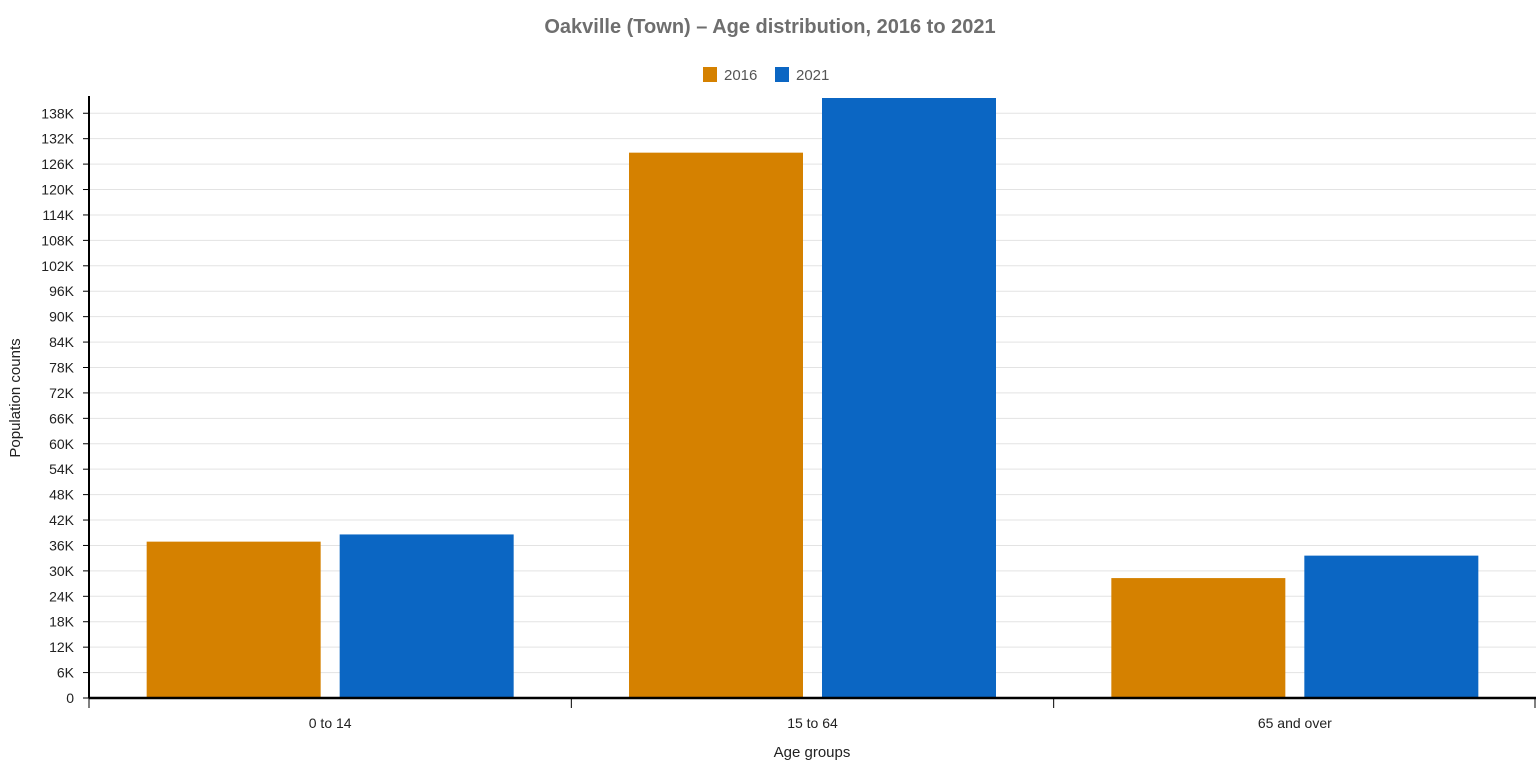  What do you see at coordinates (62, 393) in the screenshot?
I see `y-tick-label: 72K` at bounding box center [62, 393].